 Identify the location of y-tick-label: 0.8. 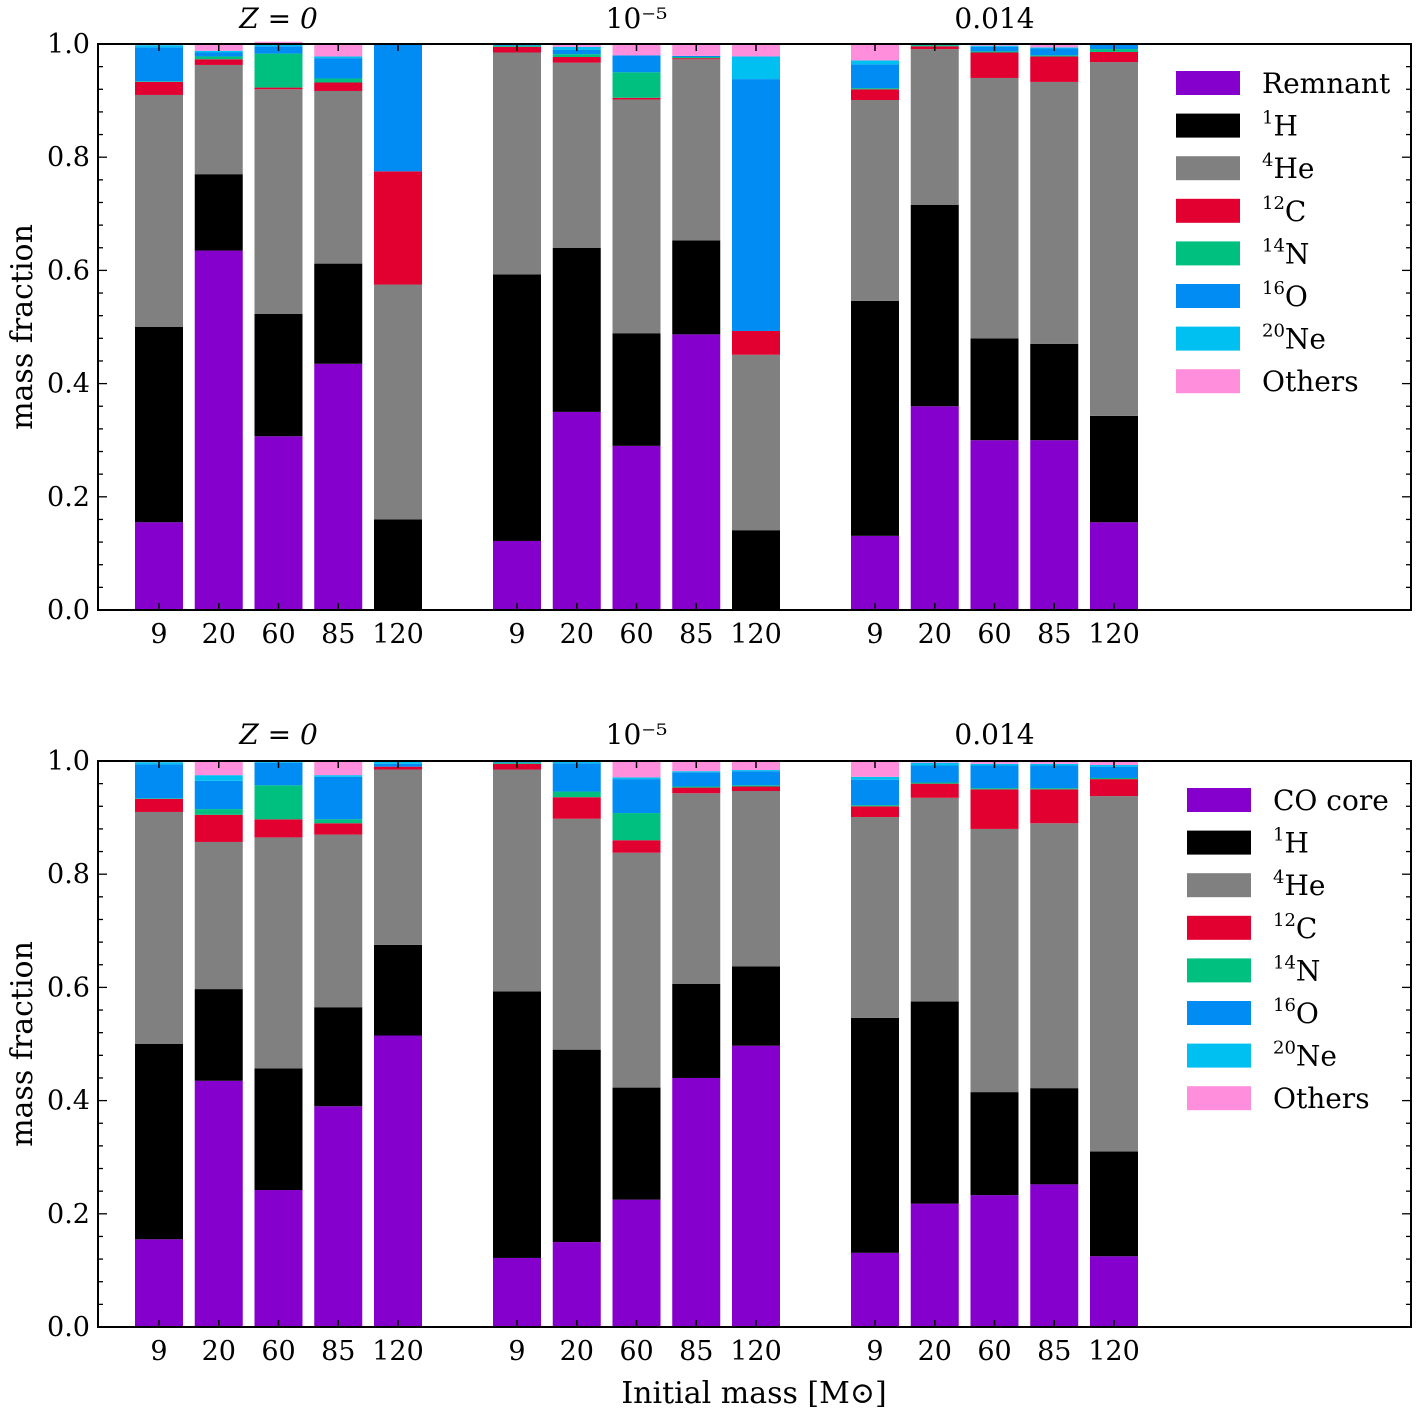
(68, 157).